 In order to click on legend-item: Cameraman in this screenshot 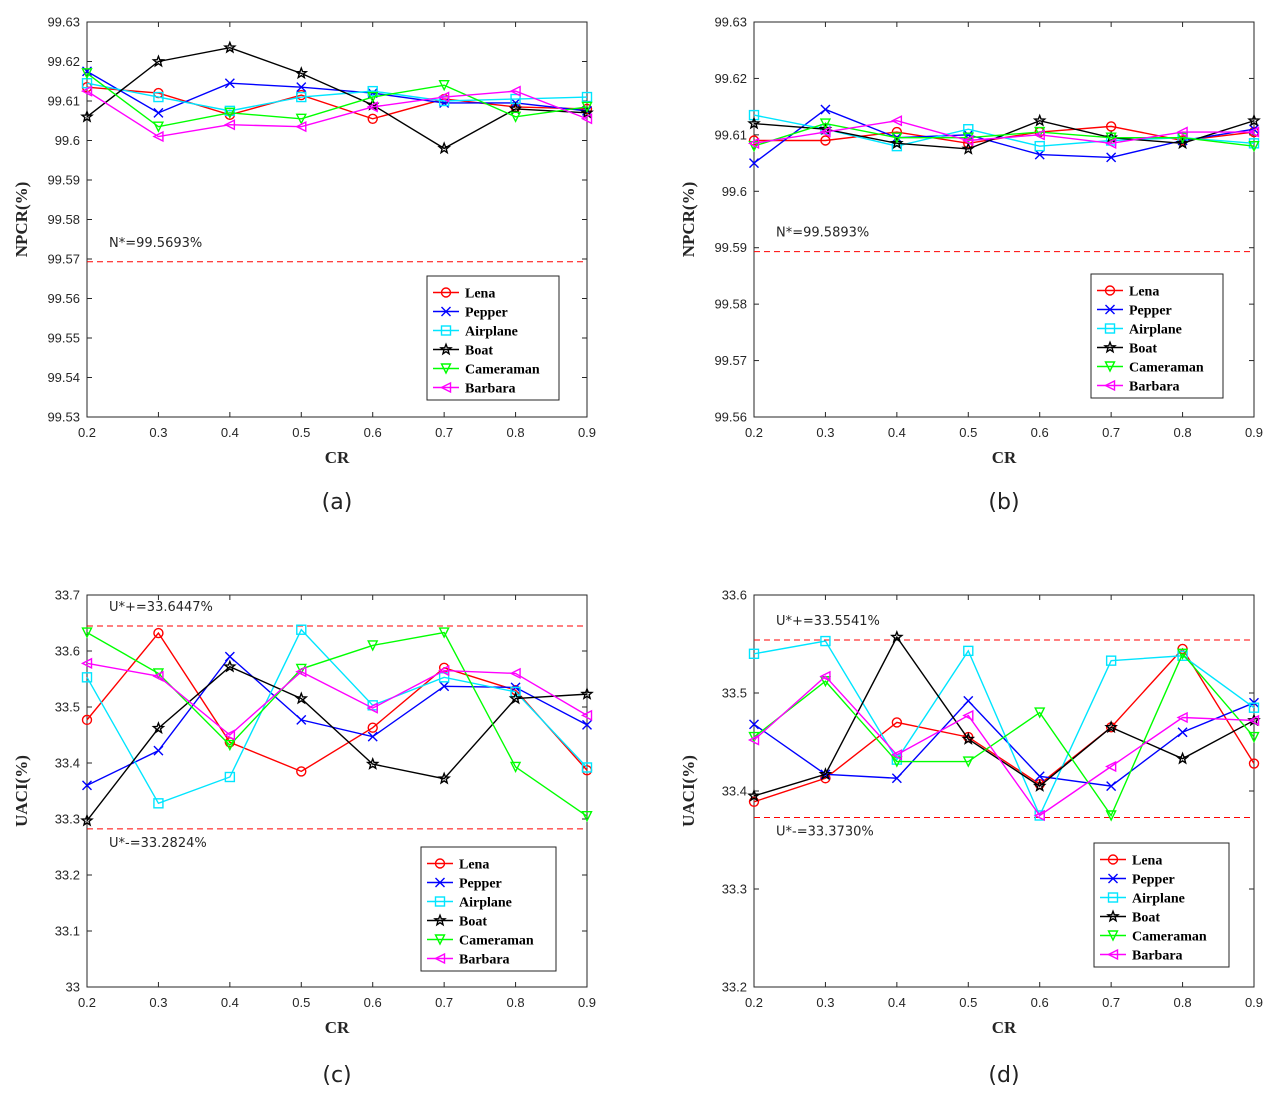, I will do `click(480, 941)`.